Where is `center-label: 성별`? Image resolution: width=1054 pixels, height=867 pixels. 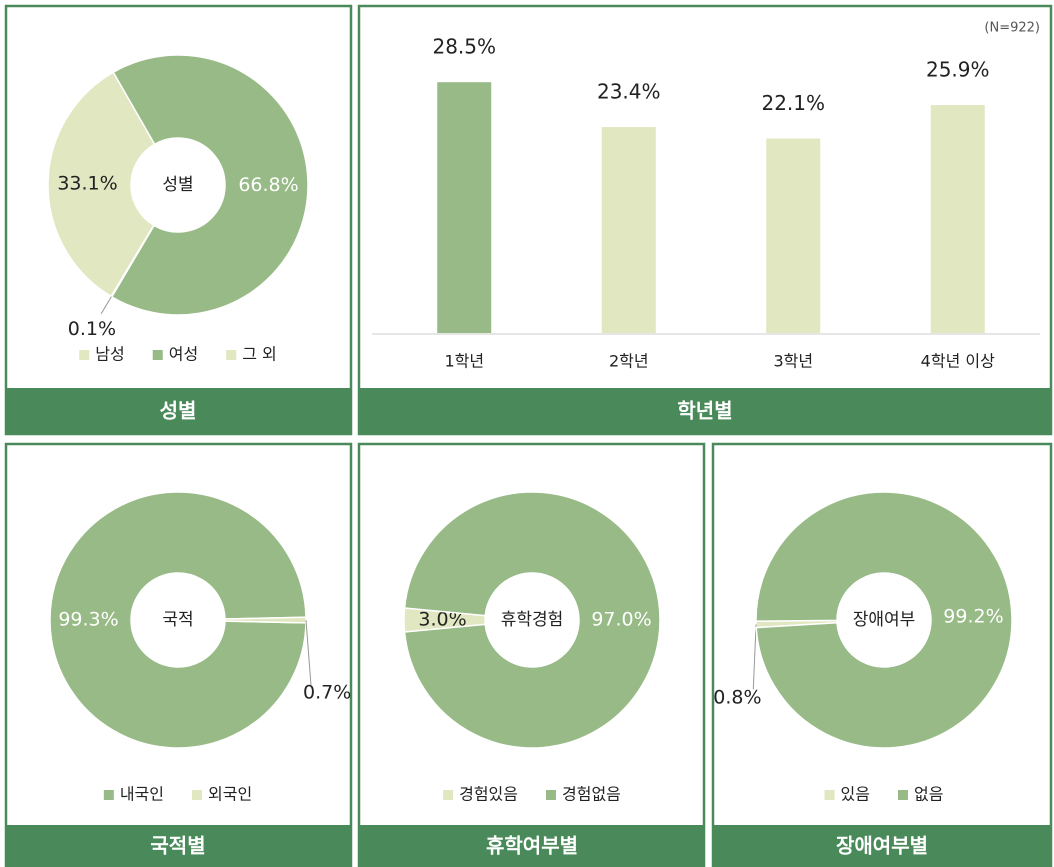
center-label: 성별 is located at coordinates (177, 185).